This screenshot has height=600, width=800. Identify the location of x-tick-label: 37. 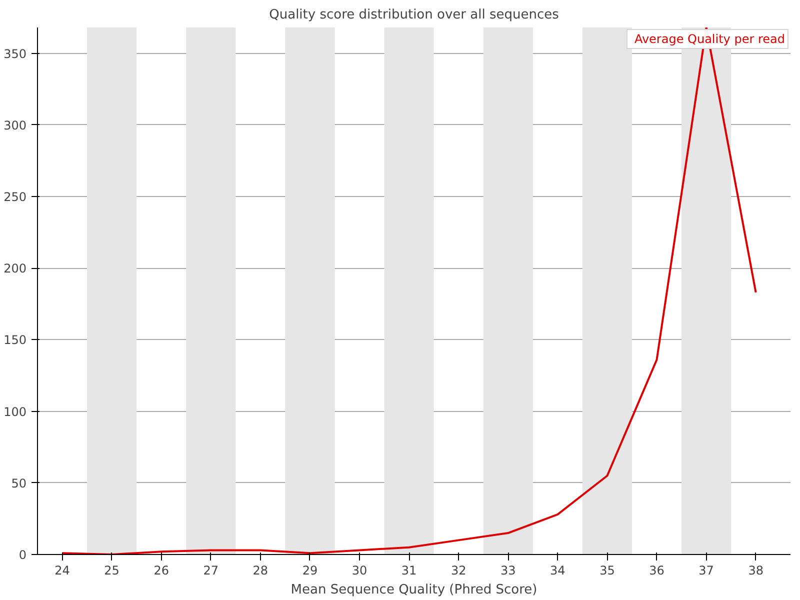
(706, 571).